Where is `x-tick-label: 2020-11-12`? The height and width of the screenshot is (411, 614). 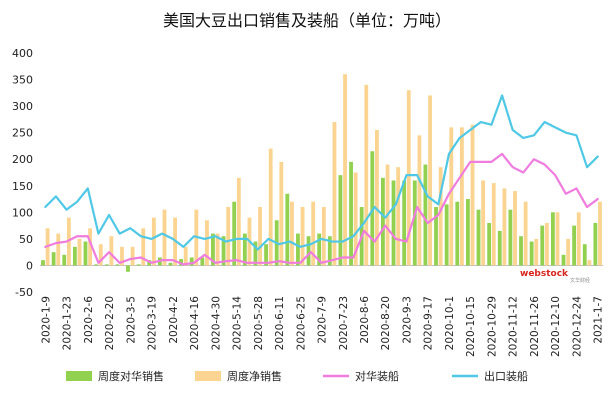 x-tick-label: 2020-11-12 is located at coordinates (514, 326).